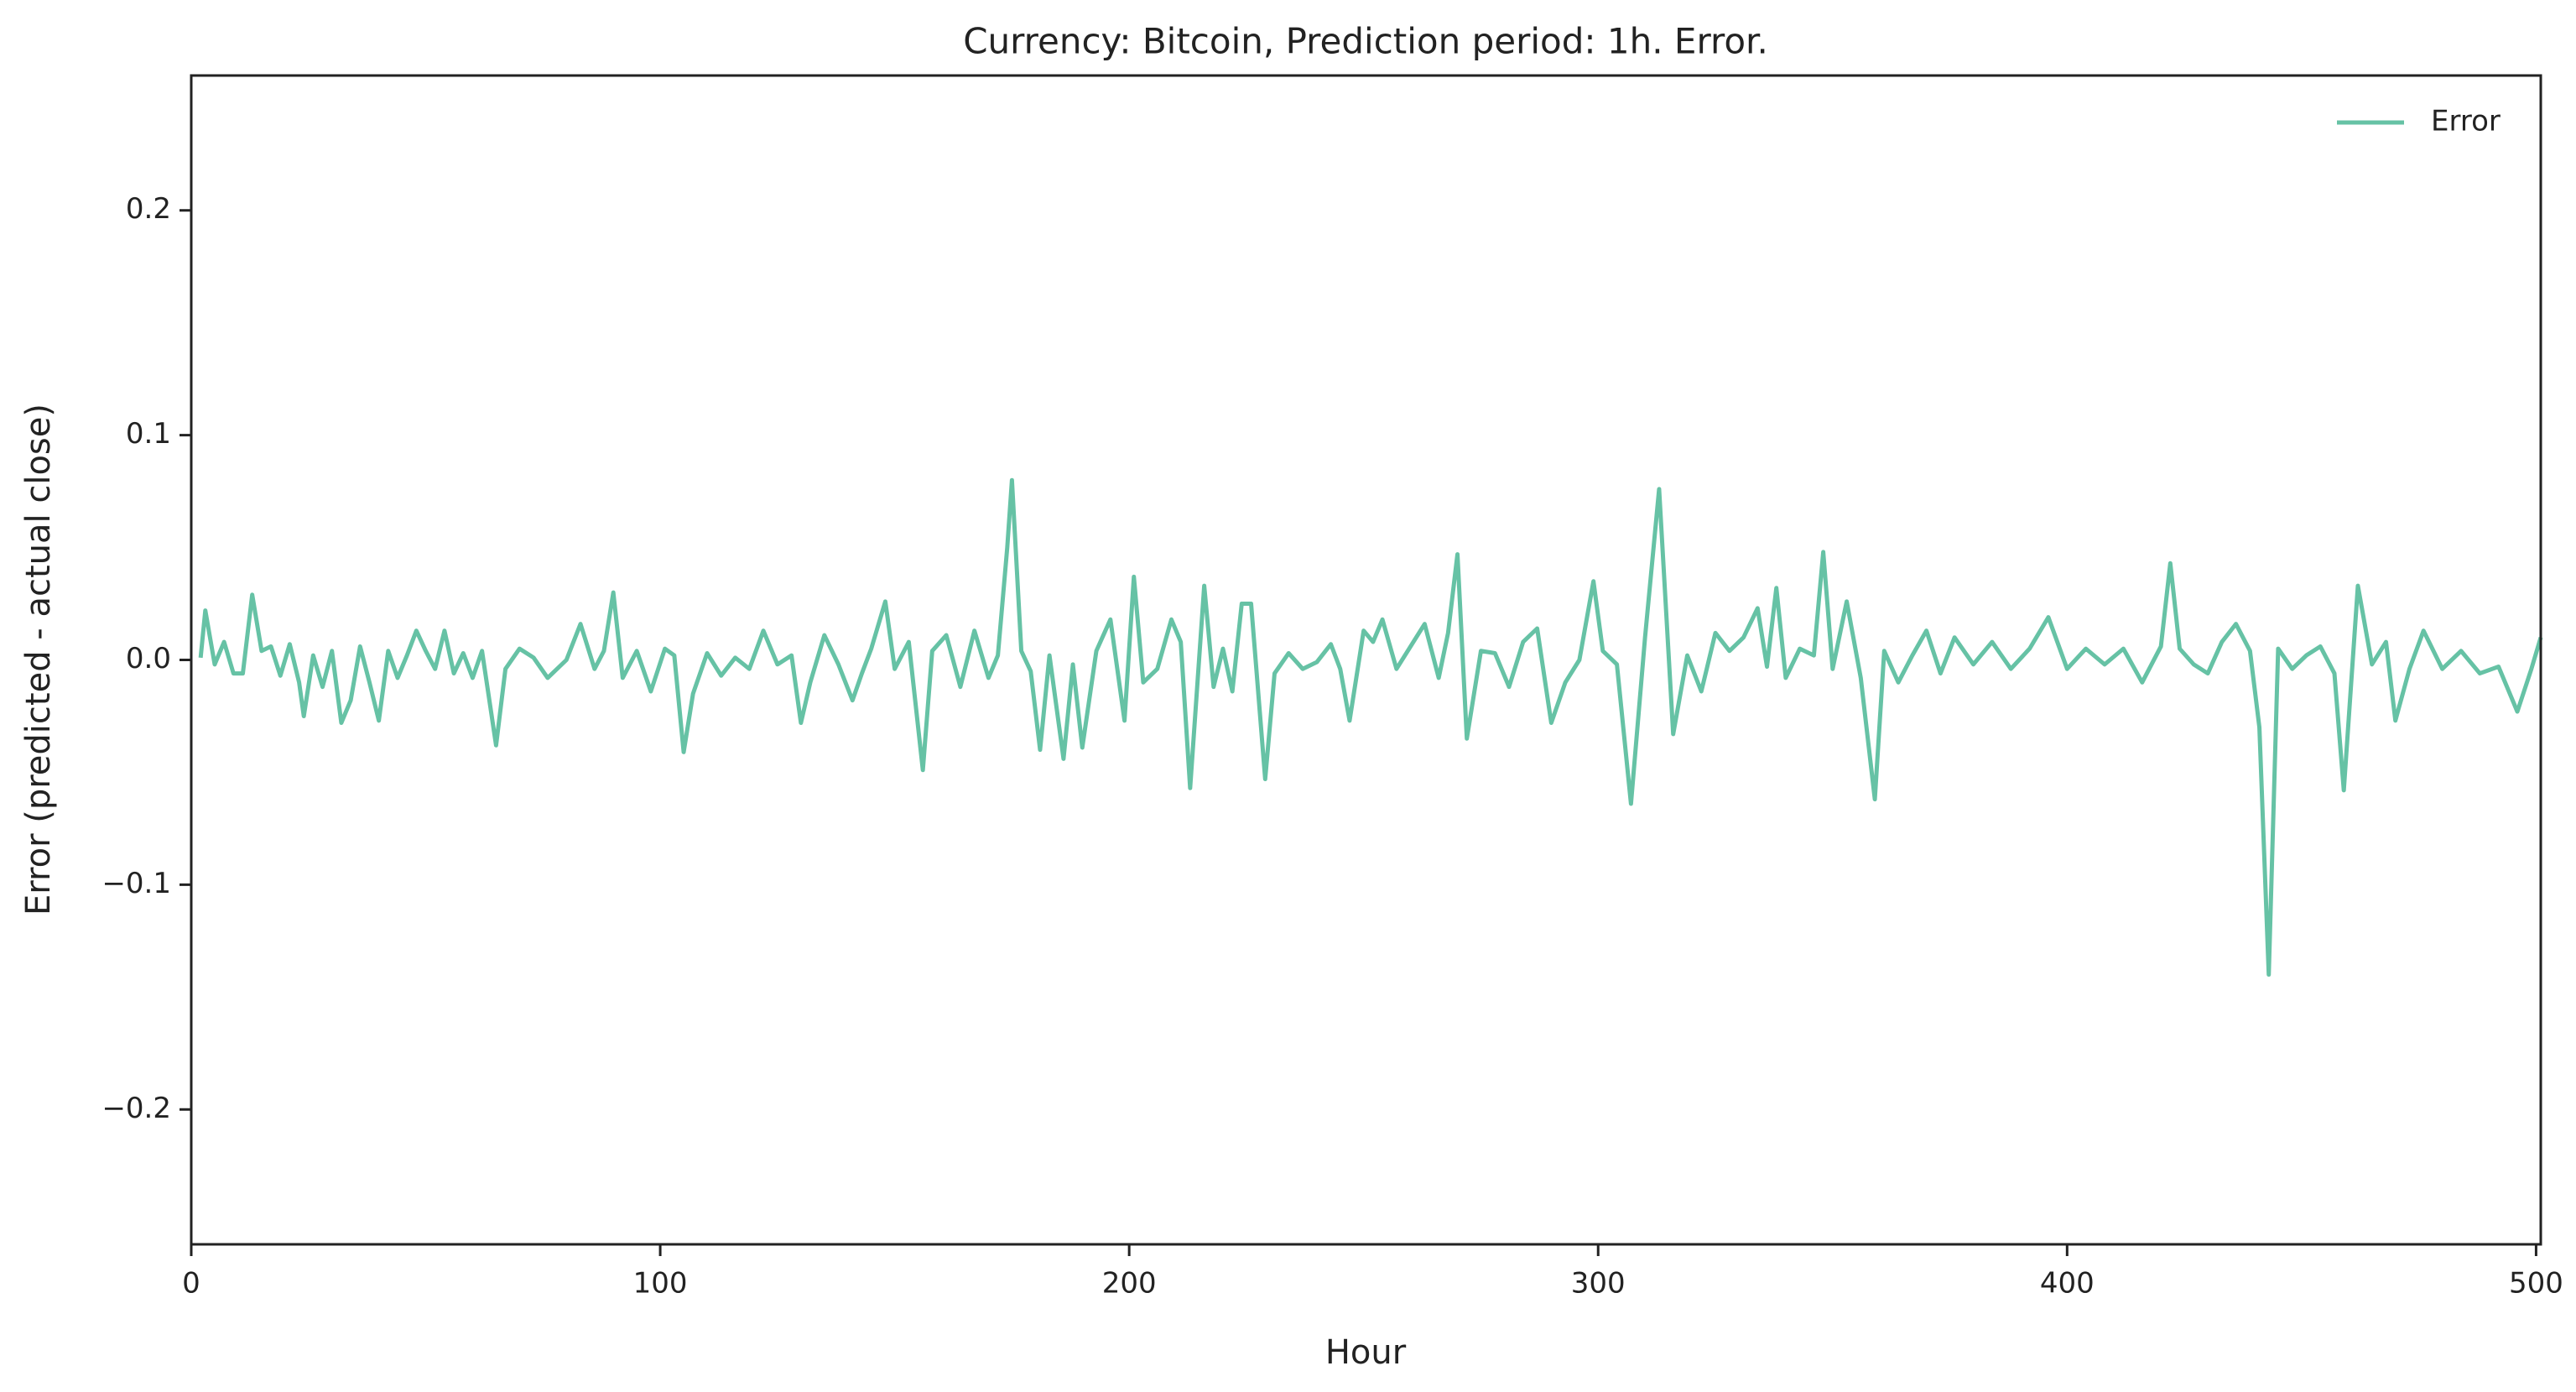  What do you see at coordinates (148, 209) in the screenshot?
I see `y-tick-label: 0.2` at bounding box center [148, 209].